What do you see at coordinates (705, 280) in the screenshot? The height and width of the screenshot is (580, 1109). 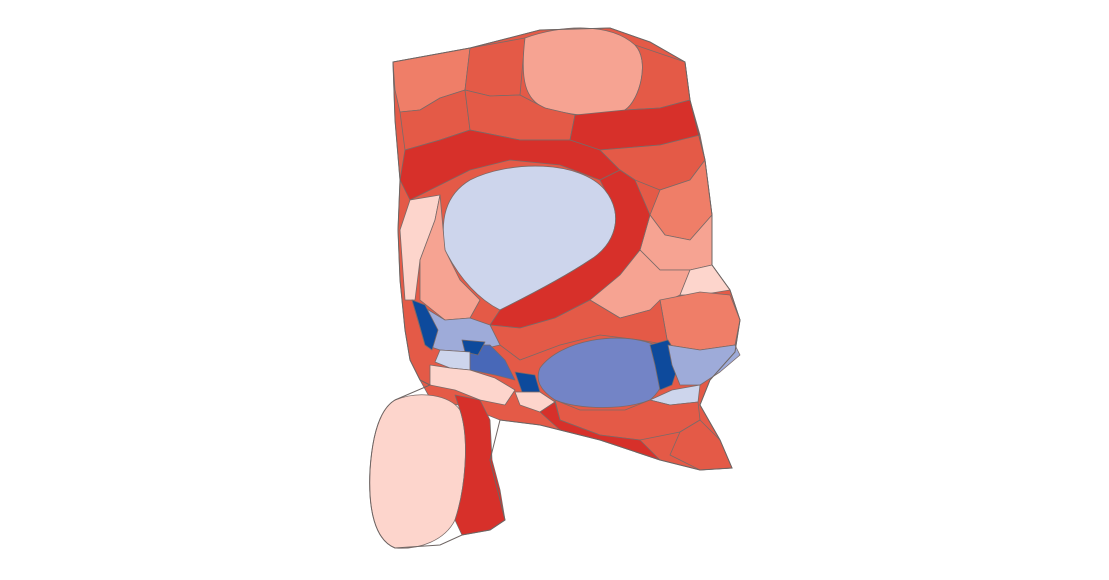 I see `region-east-pale` at bounding box center [705, 280].